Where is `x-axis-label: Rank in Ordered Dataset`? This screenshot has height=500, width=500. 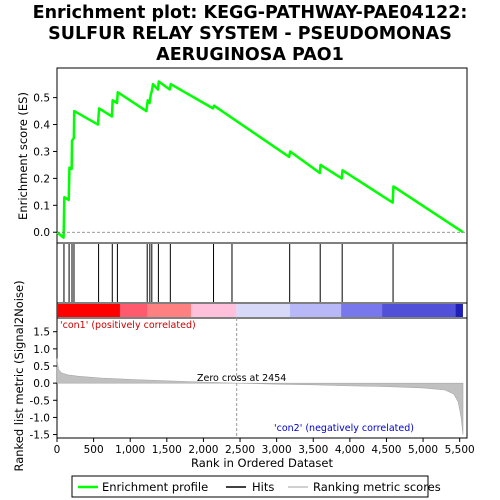
x-axis-label: Rank in Ordered Dataset is located at coordinates (262, 463).